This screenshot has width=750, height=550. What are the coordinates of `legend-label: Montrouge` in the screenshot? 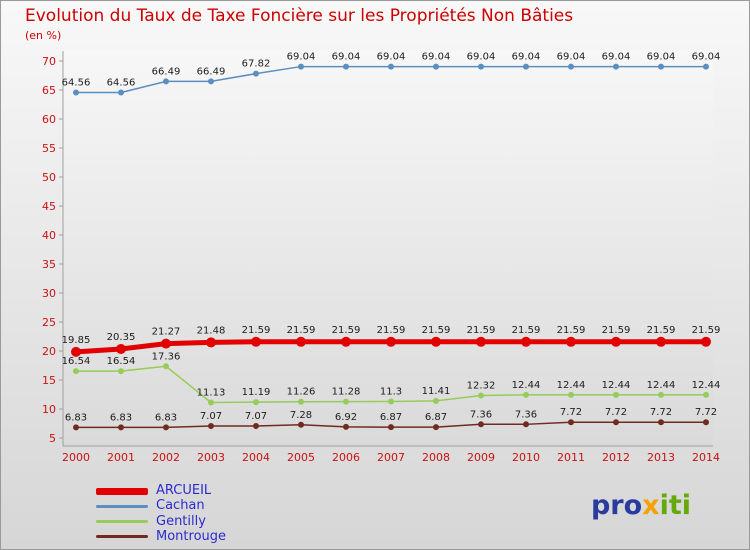 It's located at (191, 536).